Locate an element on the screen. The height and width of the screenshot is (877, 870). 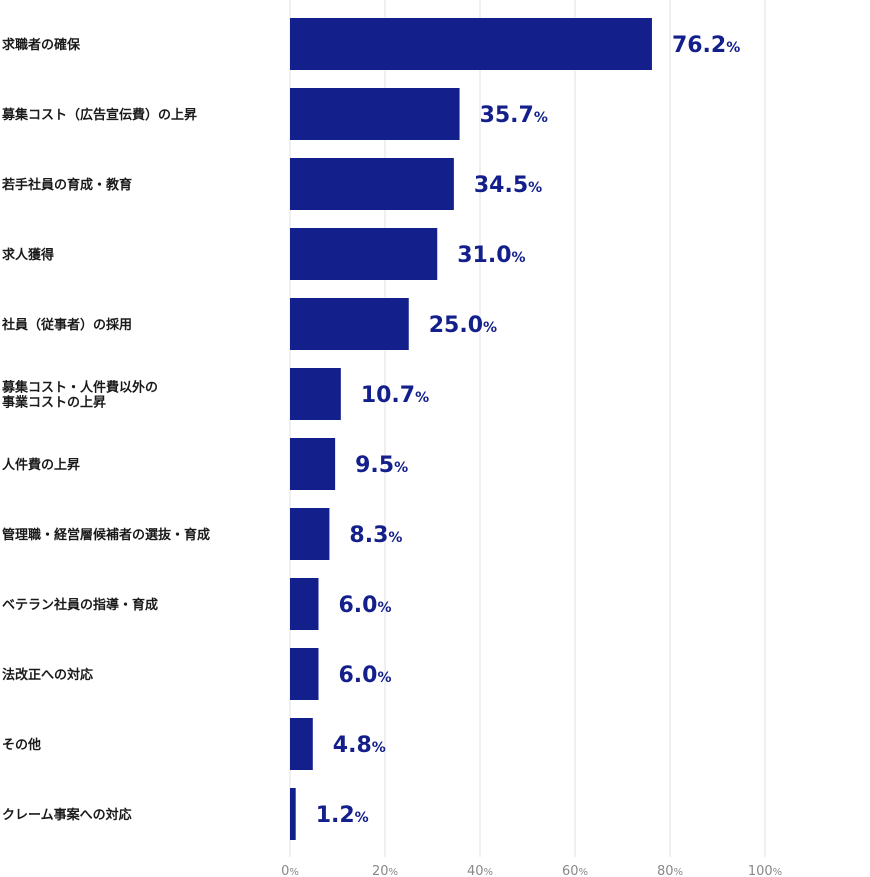
category-label-11: クレーム事案への対応 is located at coordinates (67, 815).